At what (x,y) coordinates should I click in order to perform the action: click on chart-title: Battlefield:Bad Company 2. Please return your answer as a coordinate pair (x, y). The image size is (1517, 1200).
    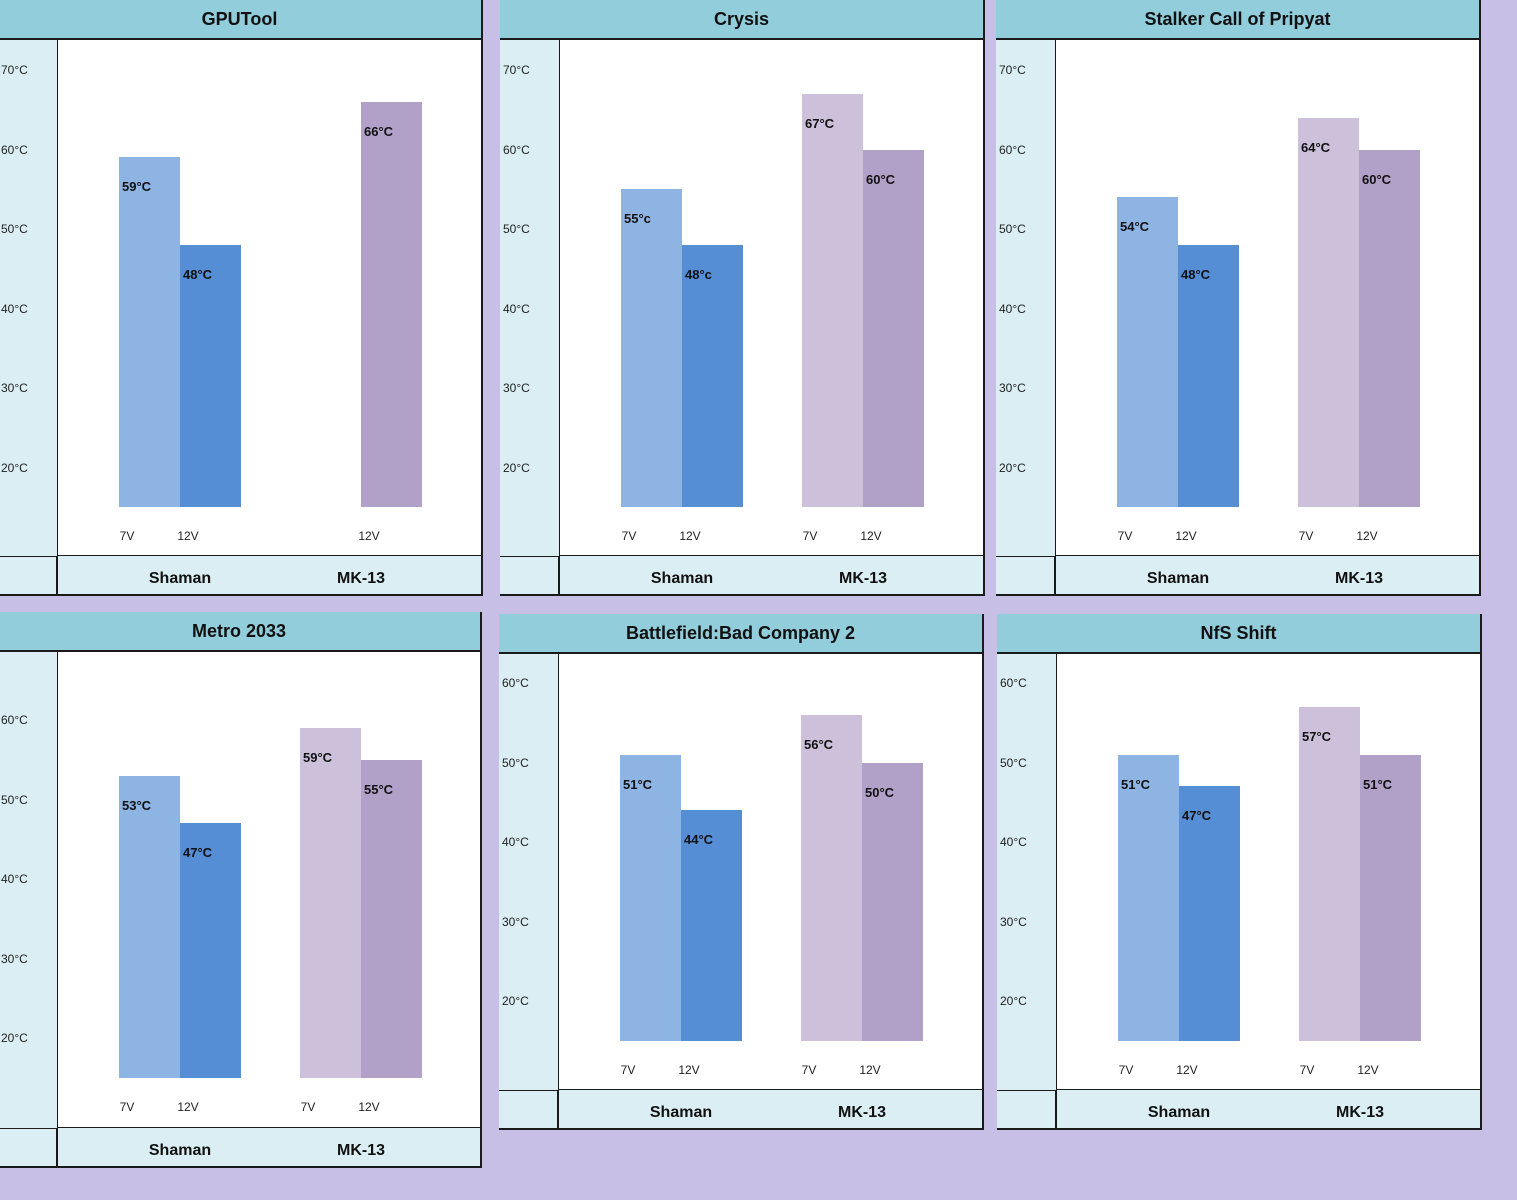
    Looking at the image, I should click on (740, 634).